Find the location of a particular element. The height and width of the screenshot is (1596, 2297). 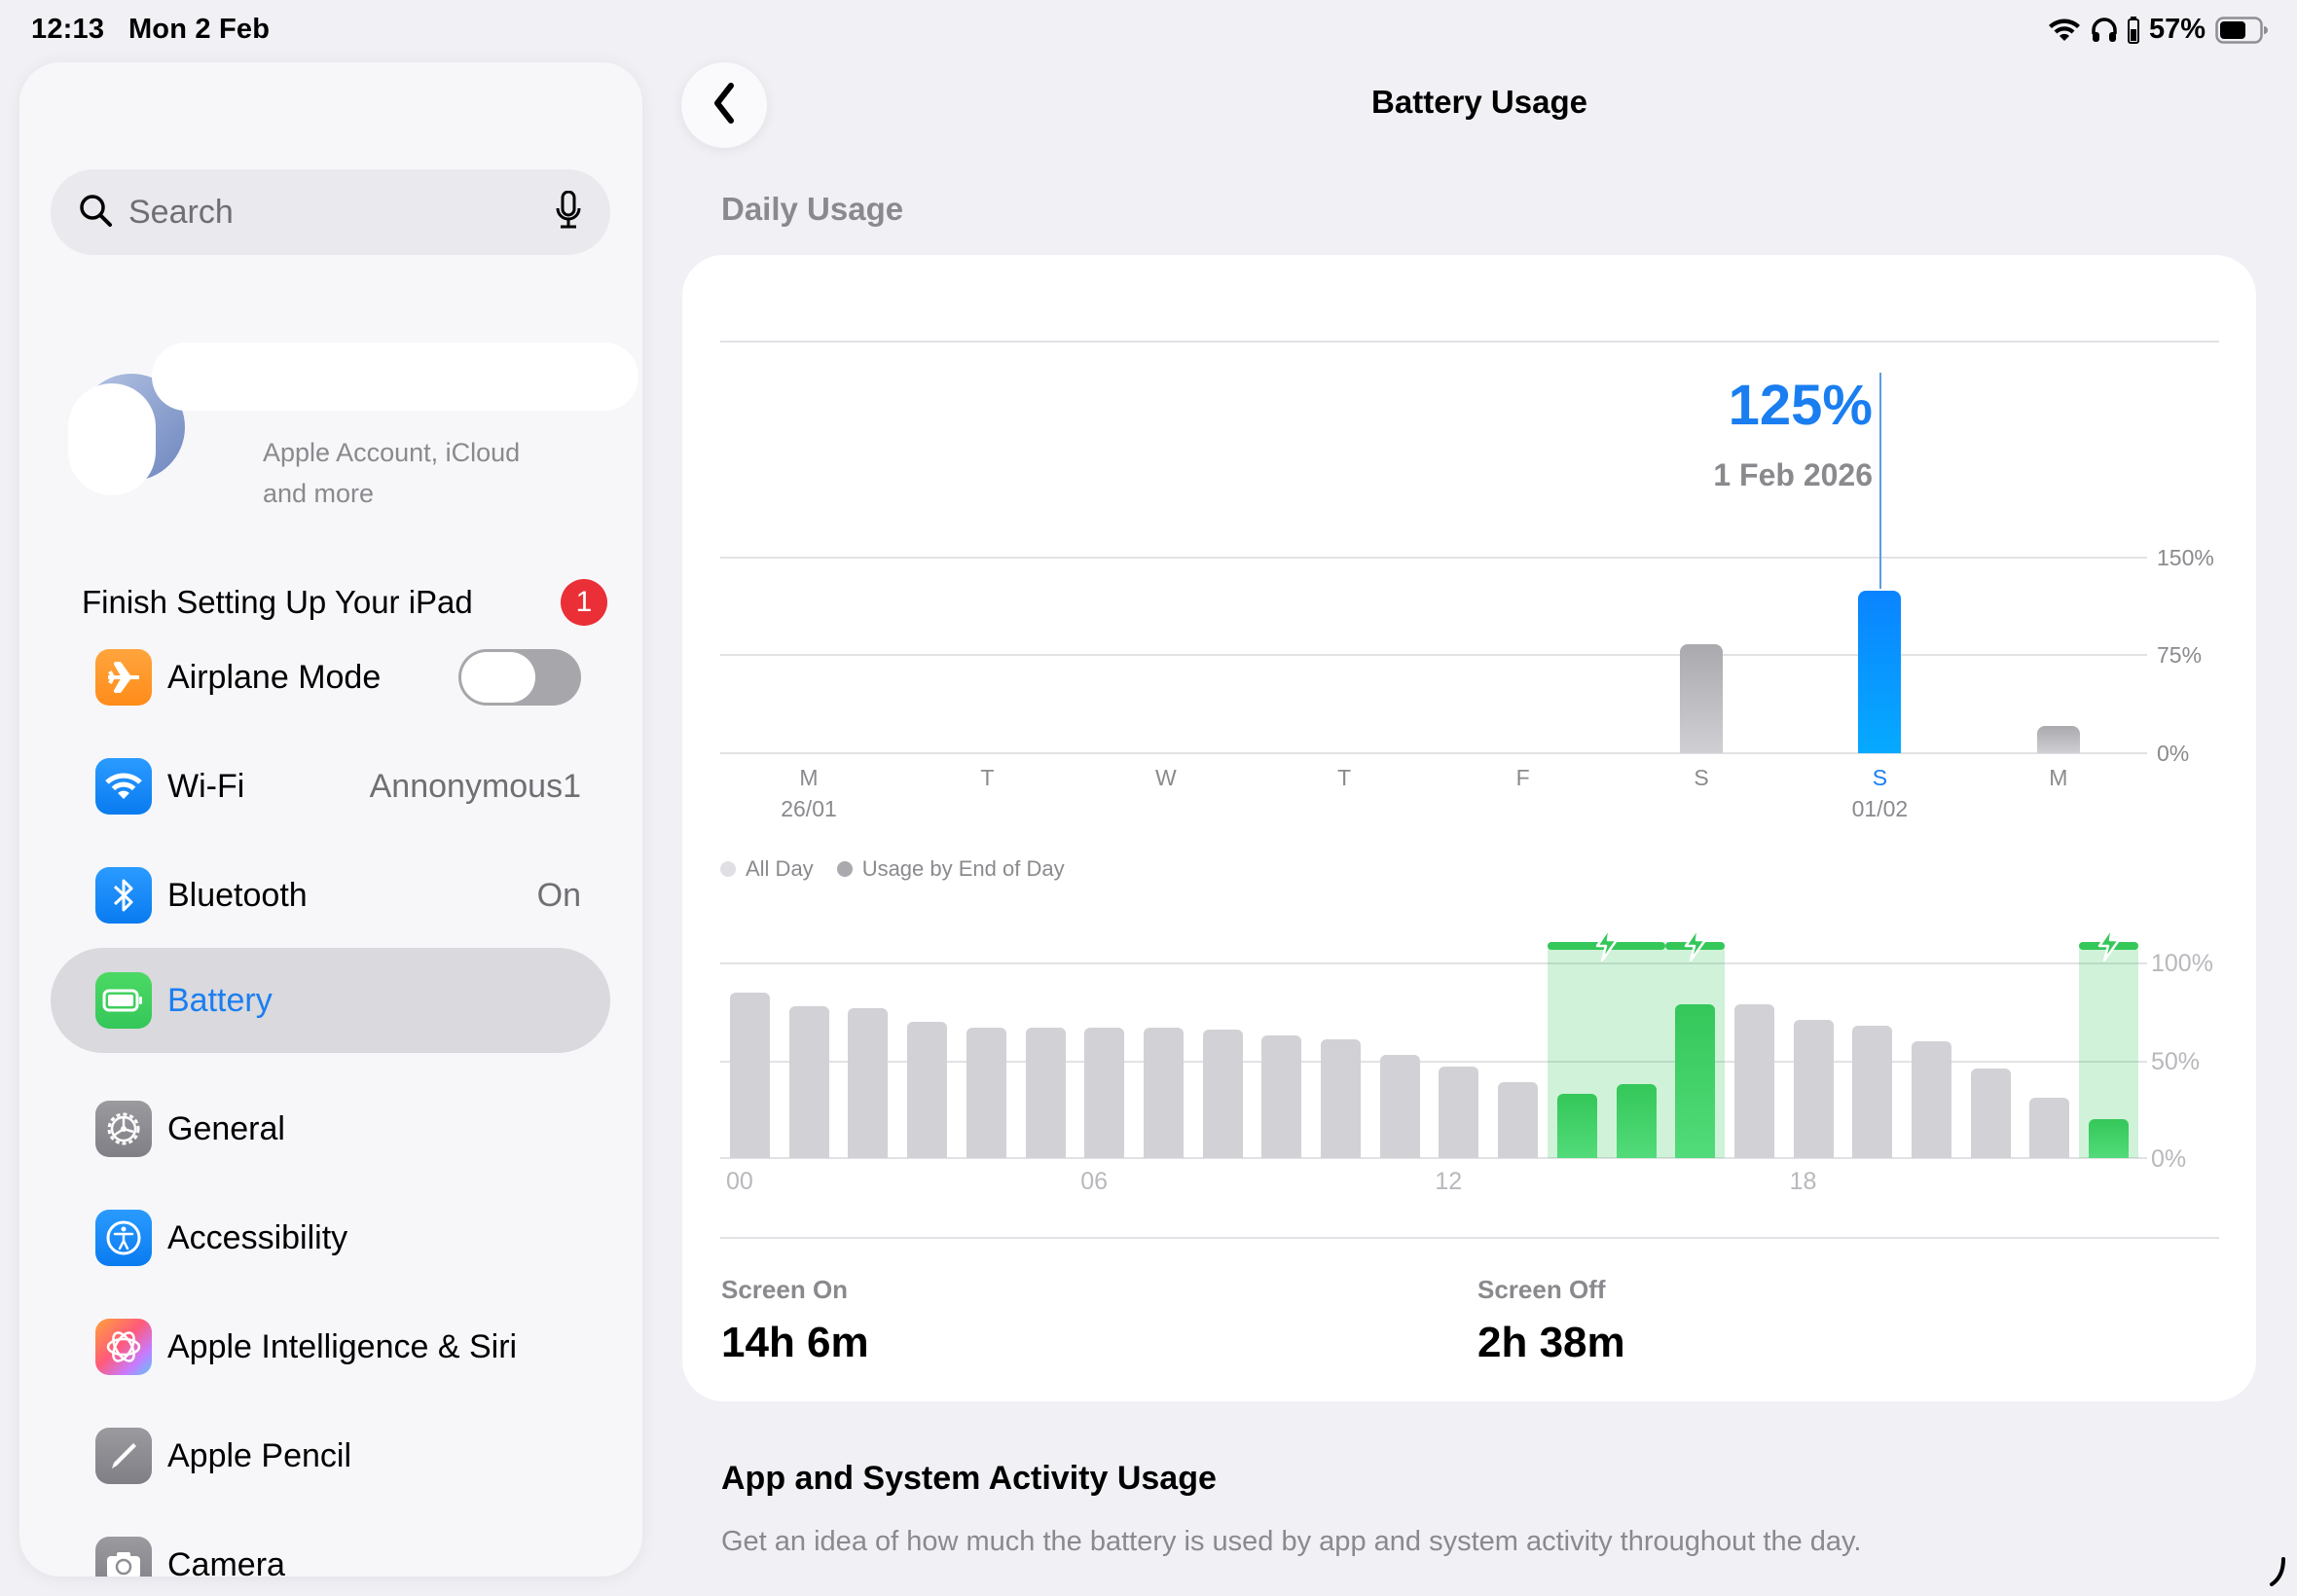

y-tick-0: 0% is located at coordinates (2169, 1159).